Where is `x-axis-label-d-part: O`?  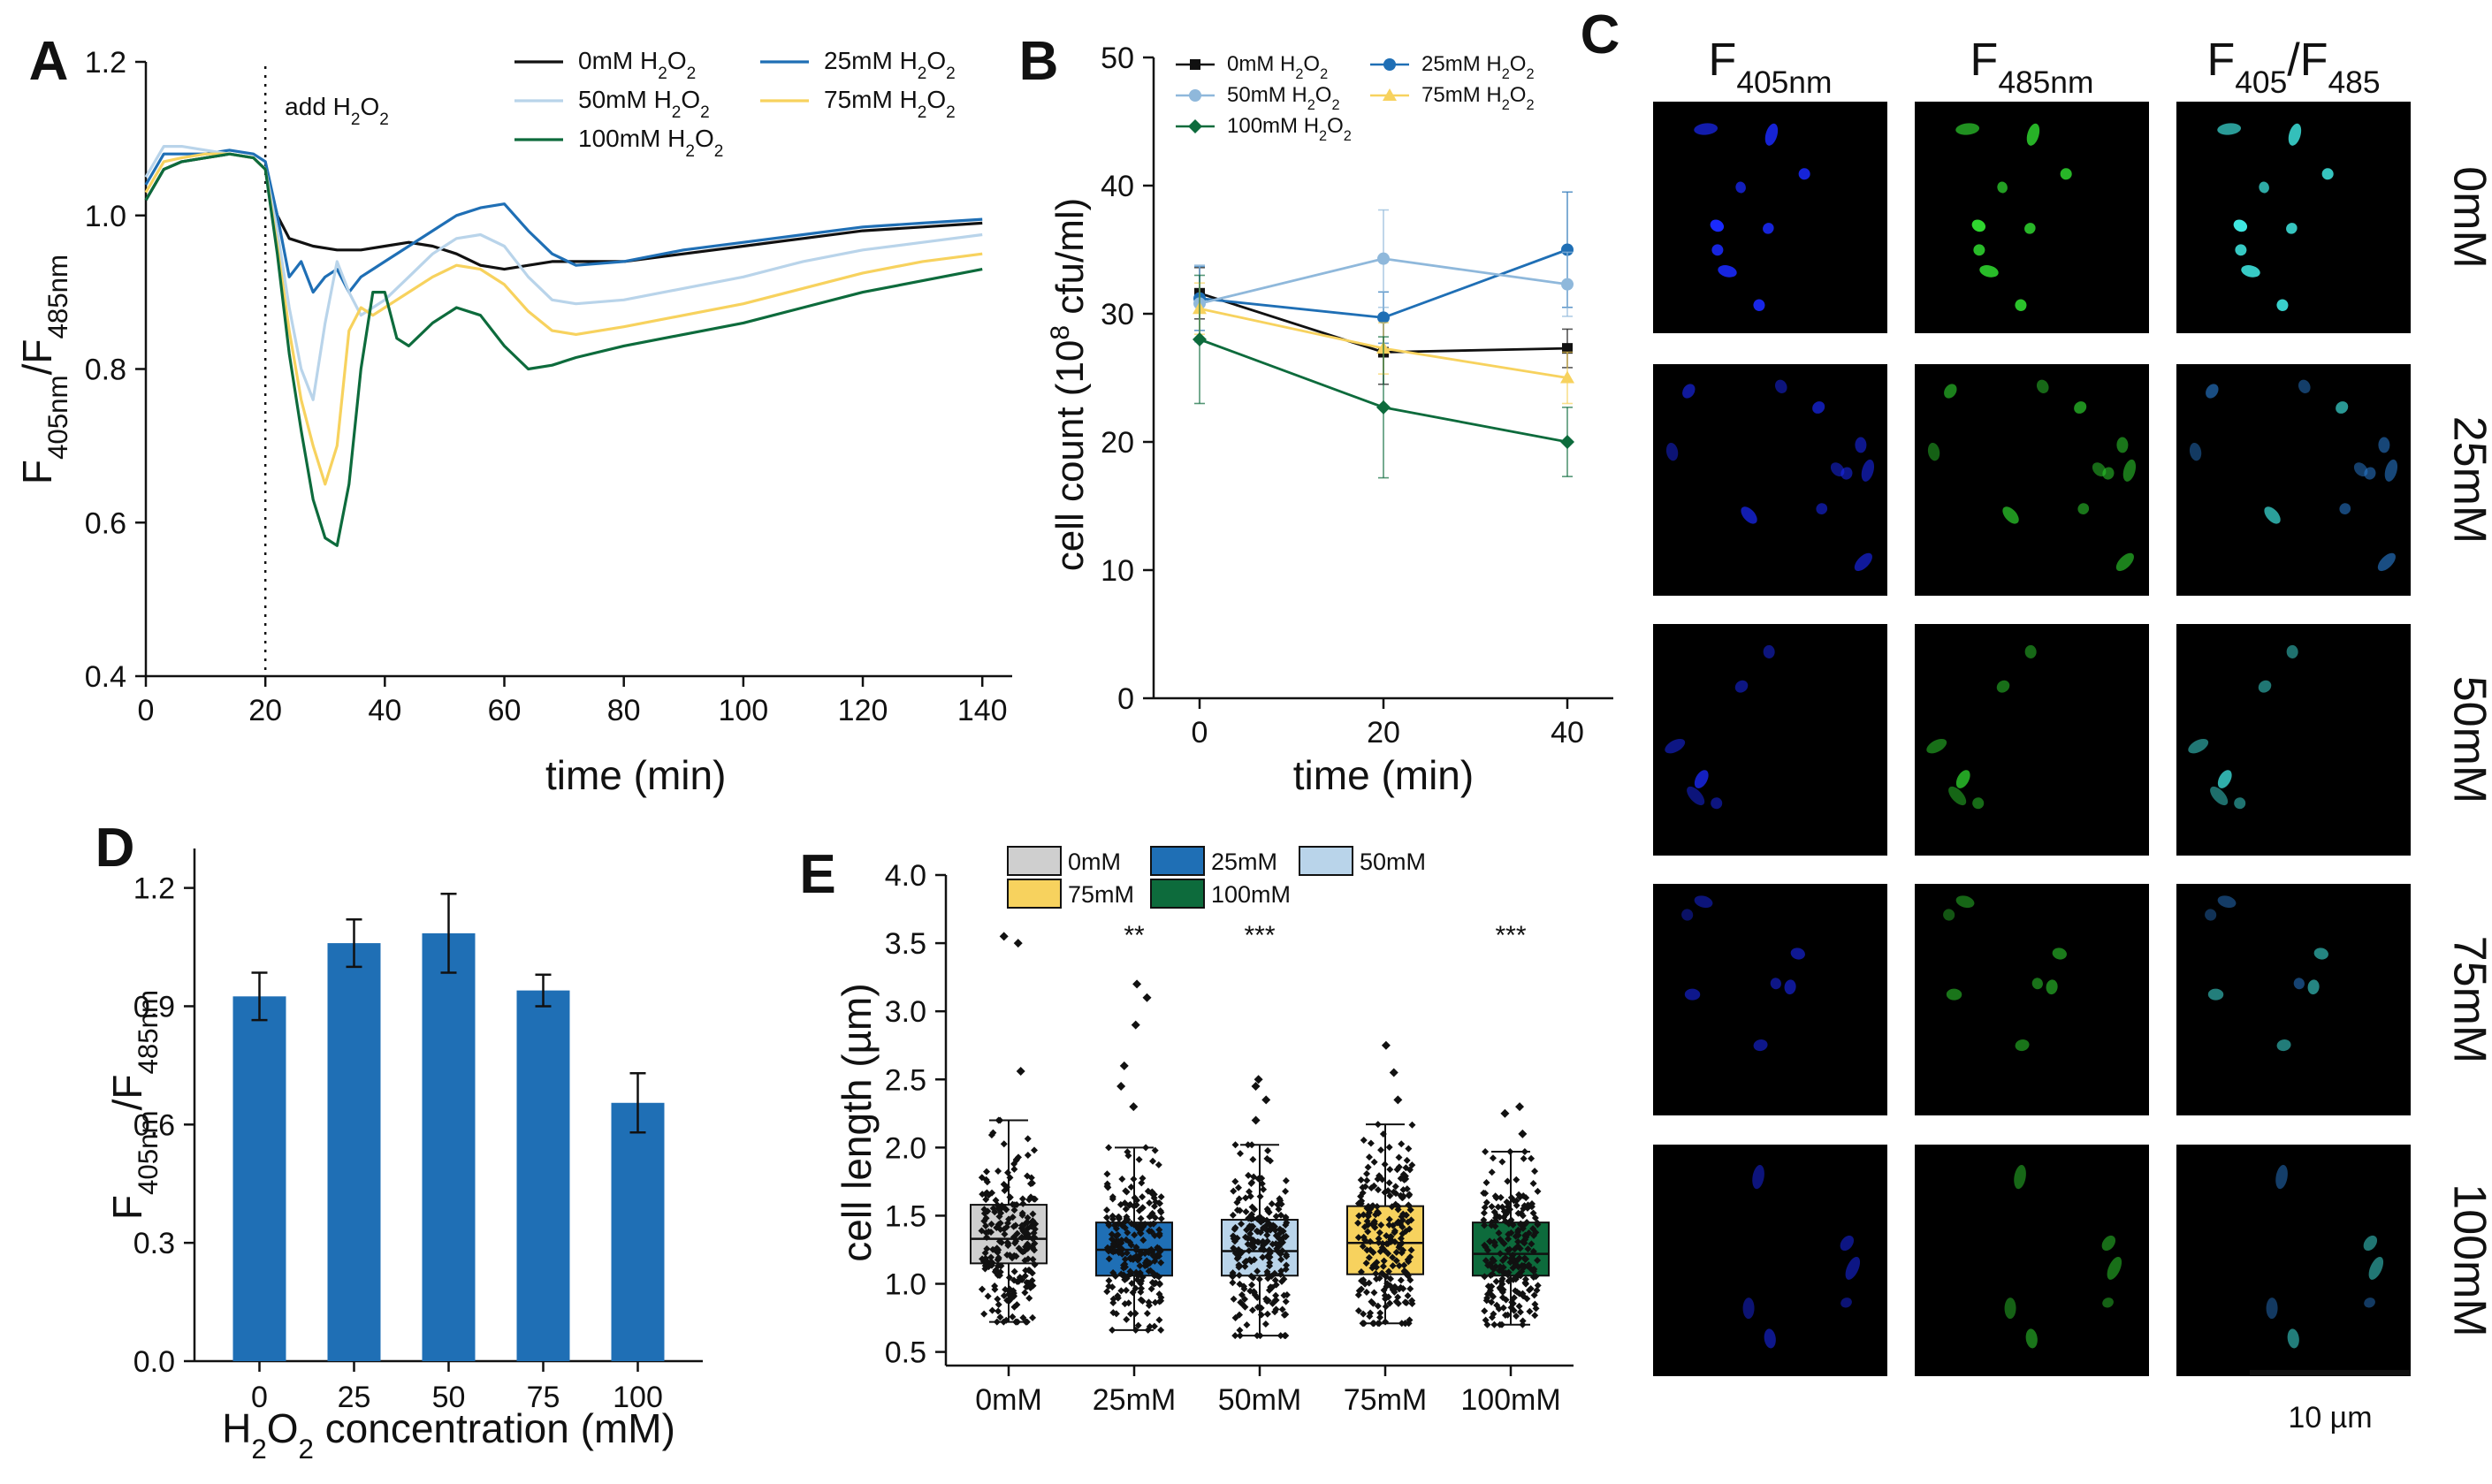
x-axis-label-d-part: O is located at coordinates (283, 1428).